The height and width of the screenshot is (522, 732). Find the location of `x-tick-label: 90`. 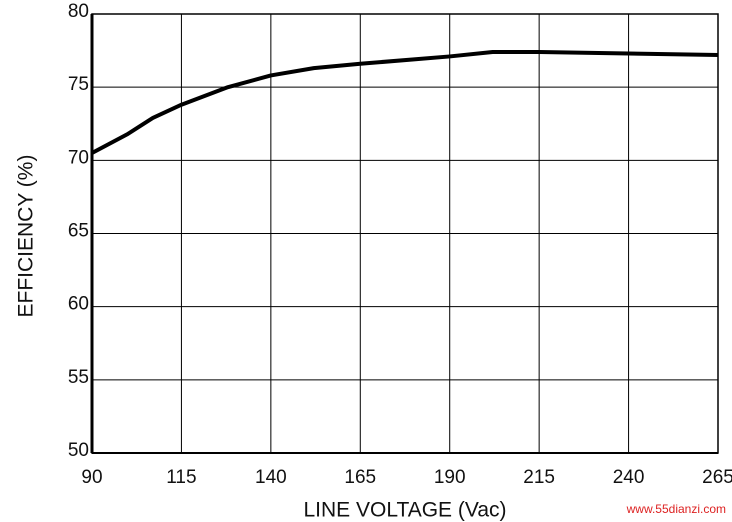

x-tick-label: 90 is located at coordinates (91, 477).